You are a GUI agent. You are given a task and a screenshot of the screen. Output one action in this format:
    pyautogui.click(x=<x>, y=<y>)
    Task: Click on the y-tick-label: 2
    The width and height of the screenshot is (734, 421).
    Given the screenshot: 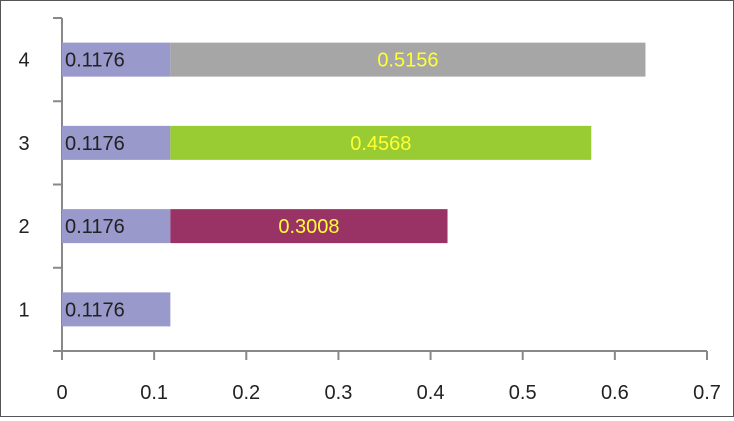 What is the action you would take?
    pyautogui.click(x=23, y=227)
    